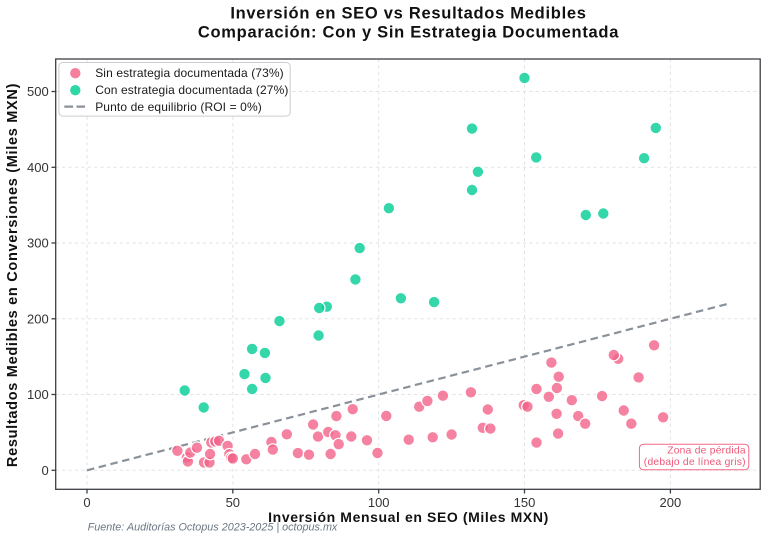  I want to click on svg-text:Sin estrategia documentada (73: Sin estrategia documentada (73%), so click(189, 73).